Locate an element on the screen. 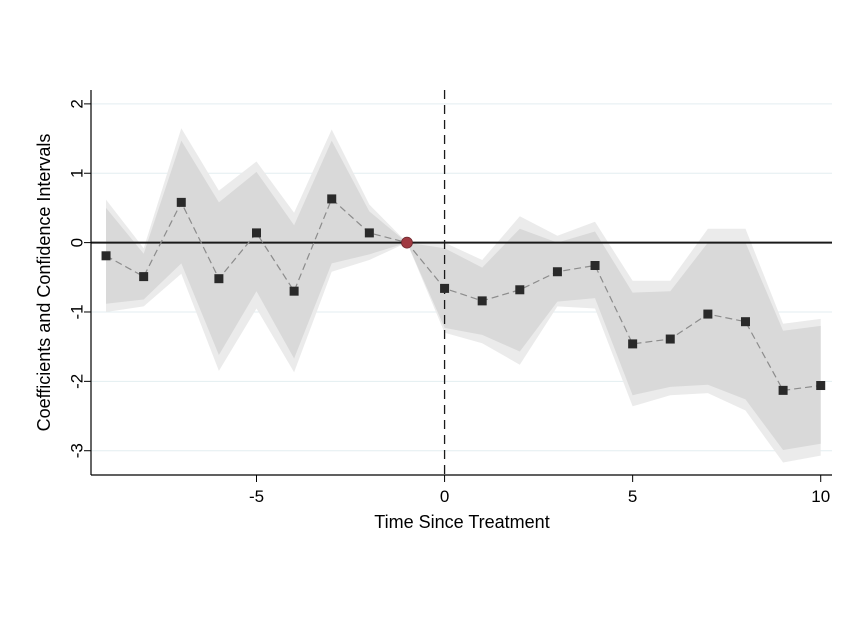 The height and width of the screenshot is (617, 843). x-axis-title: Time Since Treatment is located at coordinates (461, 522).